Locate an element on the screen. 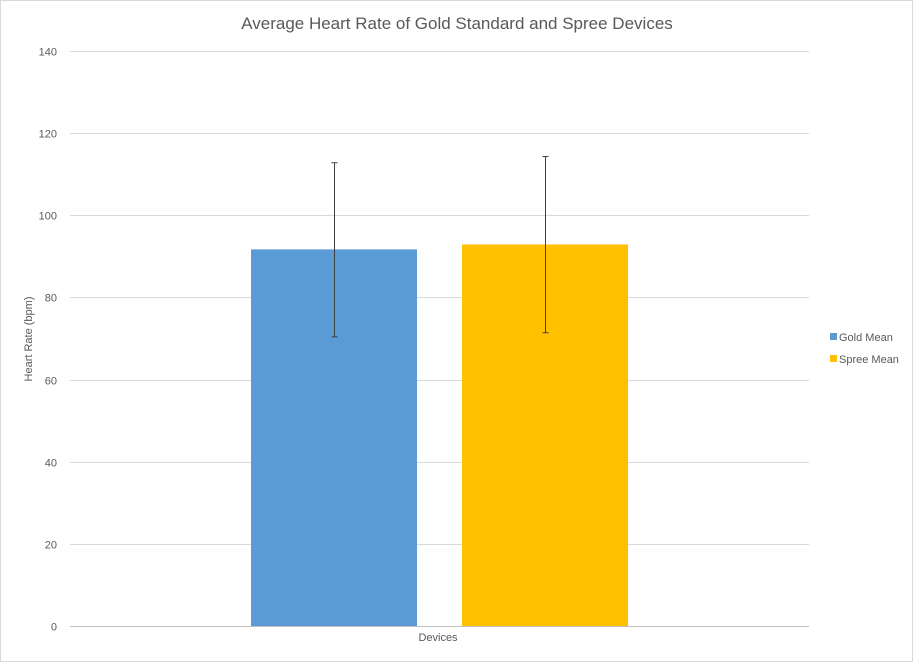 The width and height of the screenshot is (913, 662). y-axis-ticks: 0 20 40 60 80 100 120 140 is located at coordinates (48, 340).